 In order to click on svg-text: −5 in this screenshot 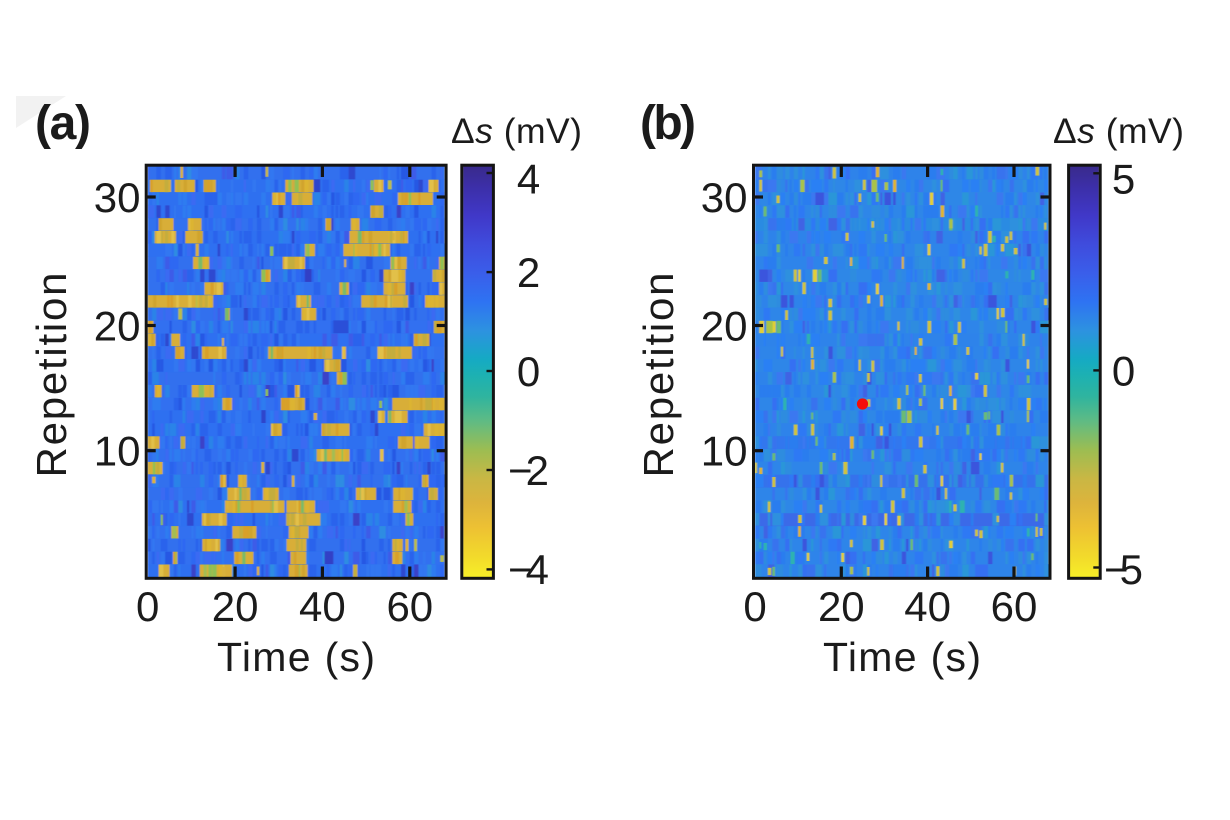, I will do `click(1123, 569)`.